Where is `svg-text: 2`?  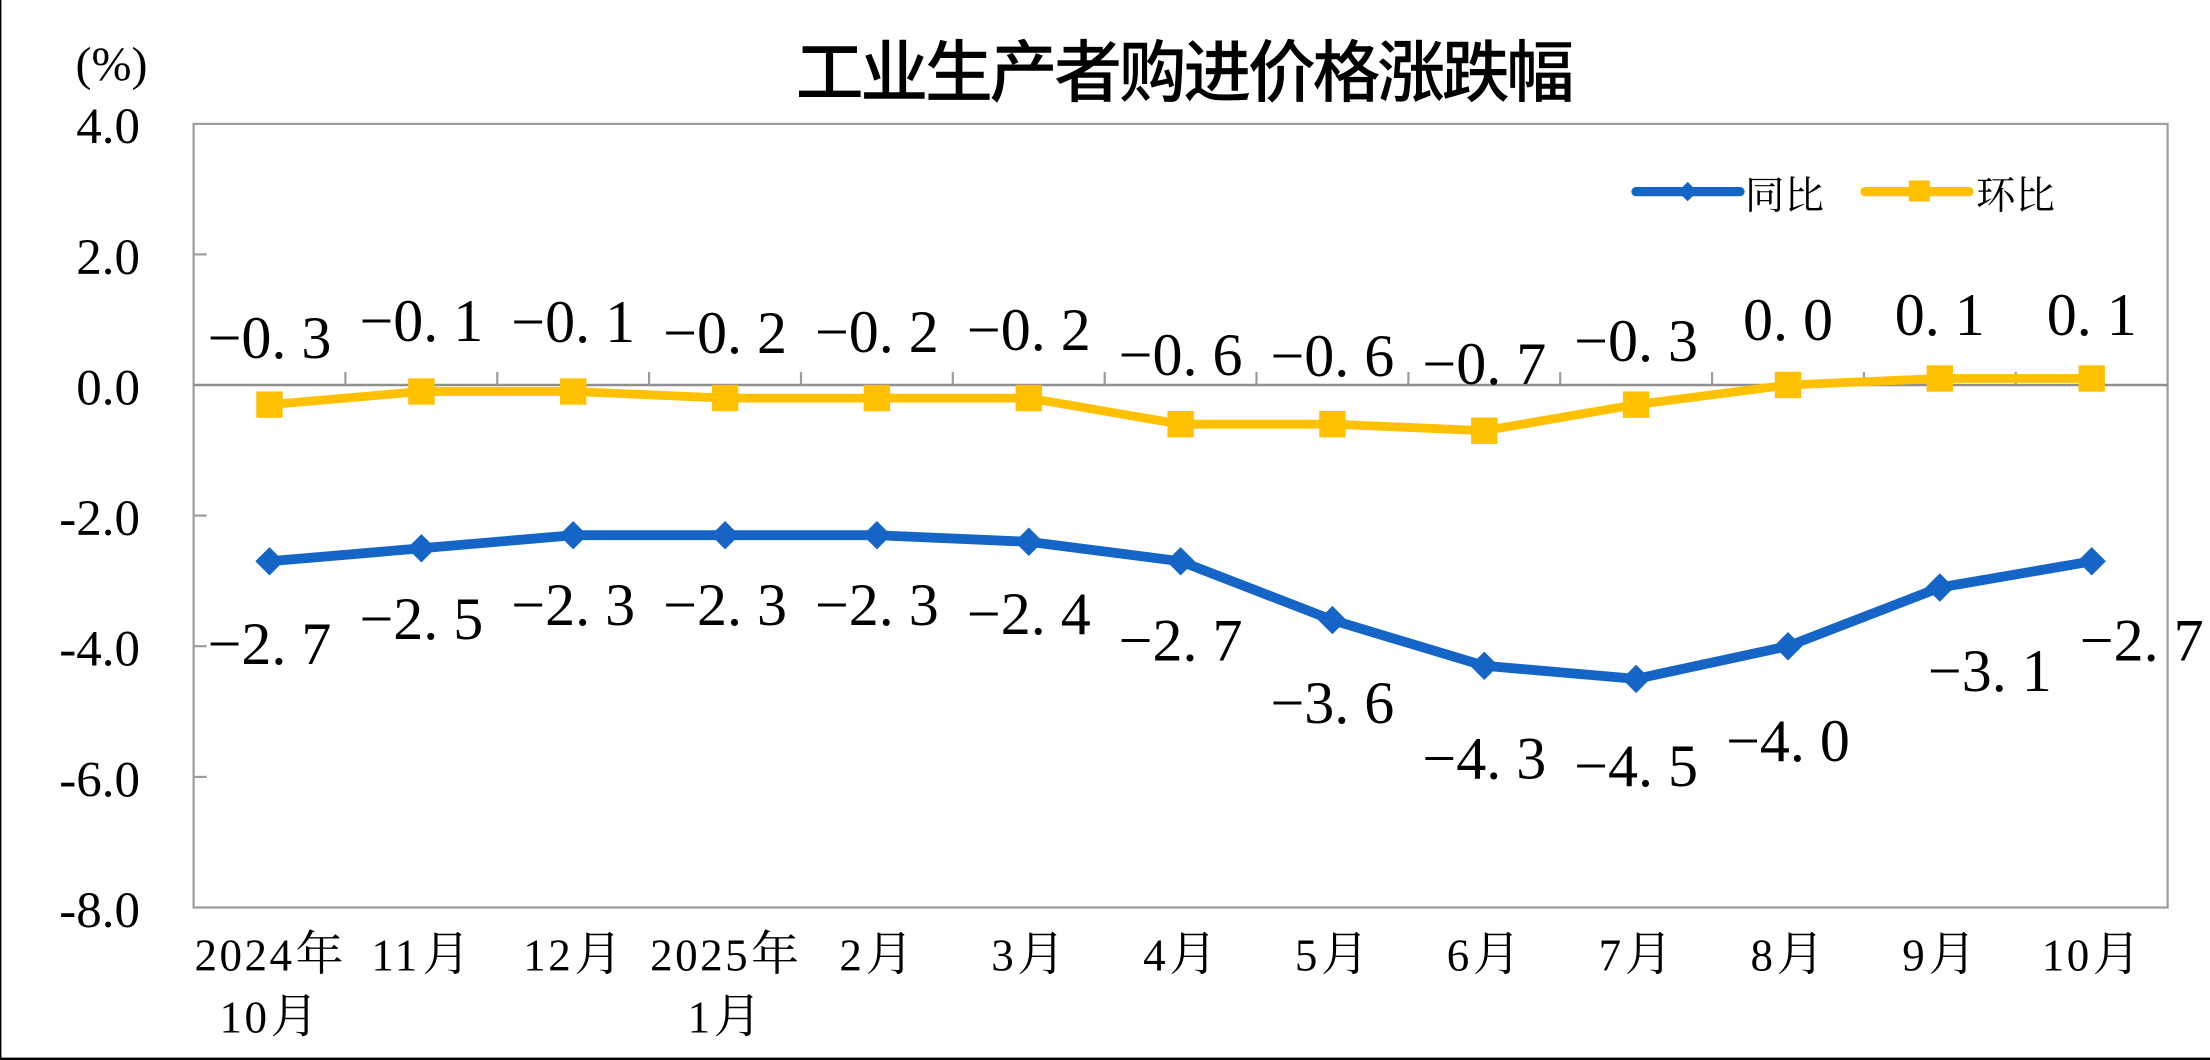
svg-text: 2 is located at coordinates (851, 955).